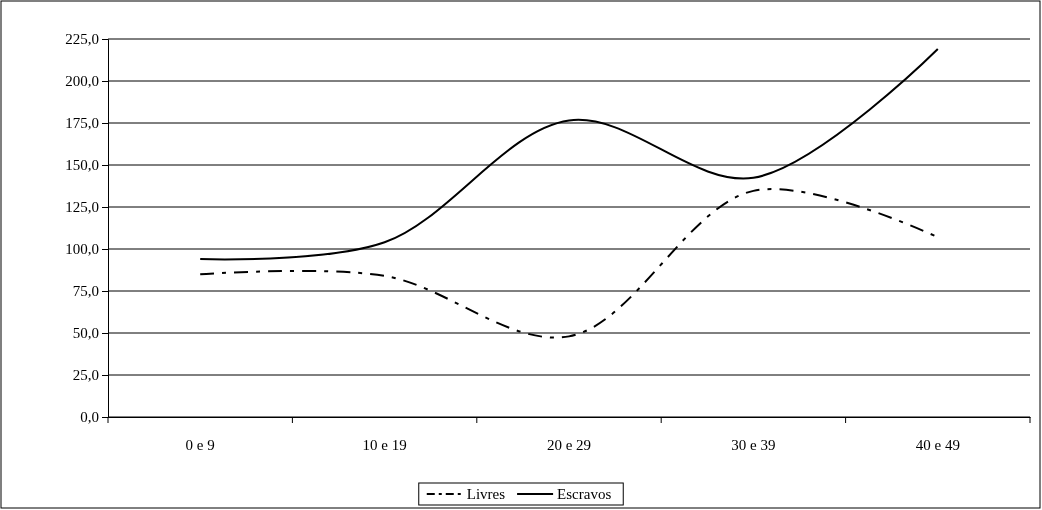  Describe the element at coordinates (200, 444) in the screenshot. I see `x-tick-label: 0 e 9` at that location.